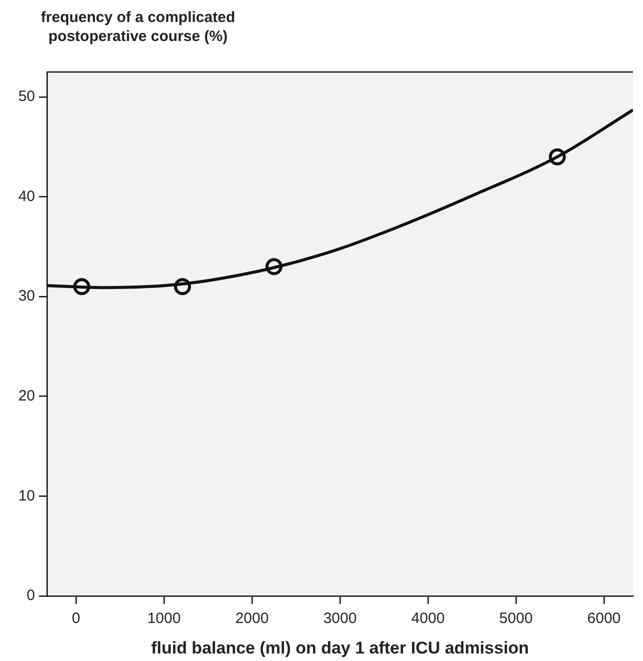 This screenshot has height=661, width=643. Describe the element at coordinates (164, 619) in the screenshot. I see `x-tick-label: 1000` at that location.